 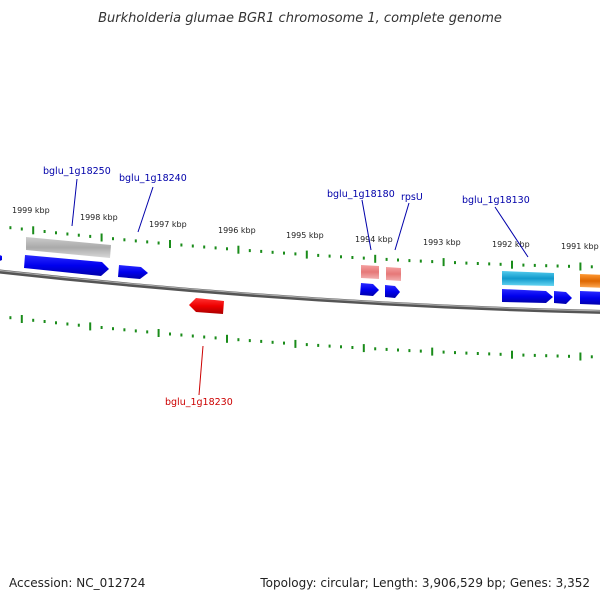 What do you see at coordinates (1, 258) in the screenshot?
I see `gene-arrow-offscreen-left` at bounding box center [1, 258].